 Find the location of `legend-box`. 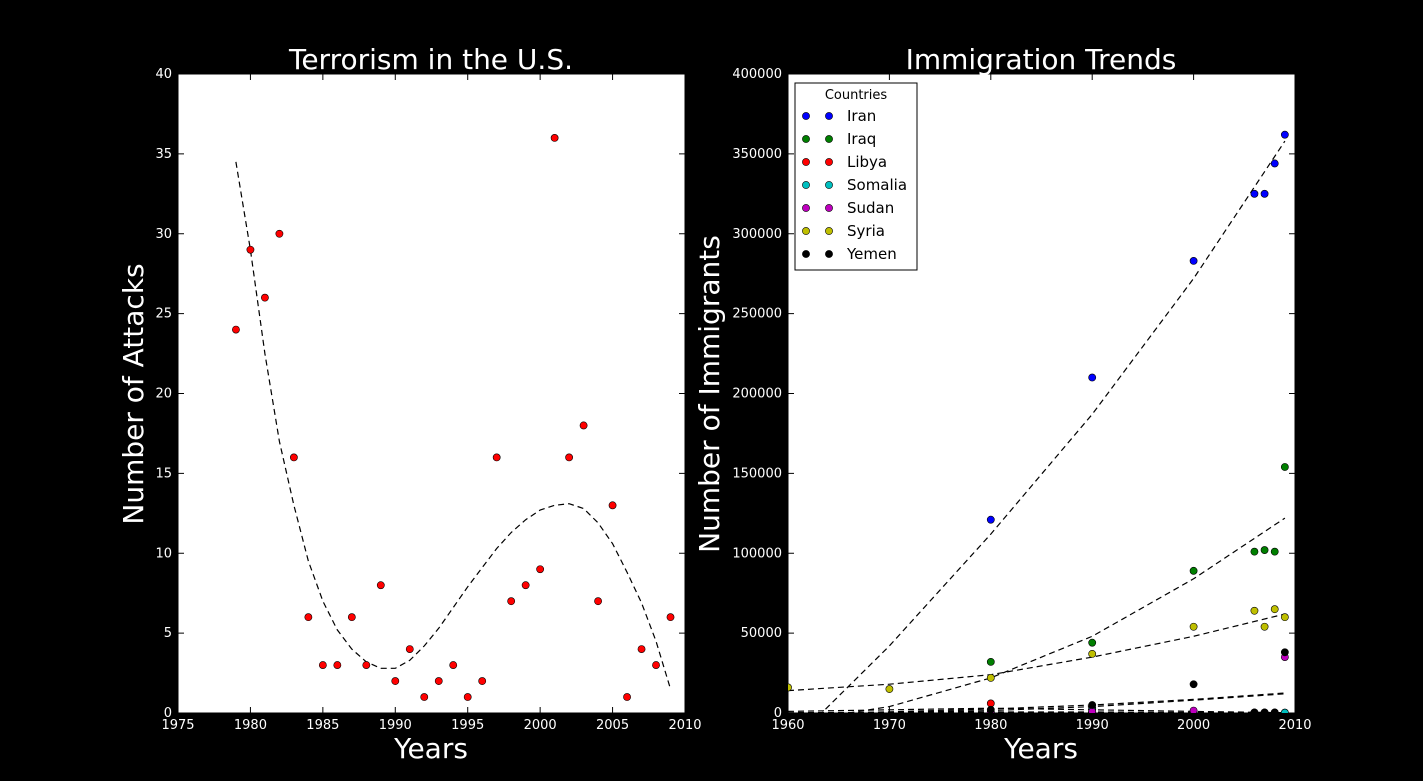

legend-box is located at coordinates (856, 176).